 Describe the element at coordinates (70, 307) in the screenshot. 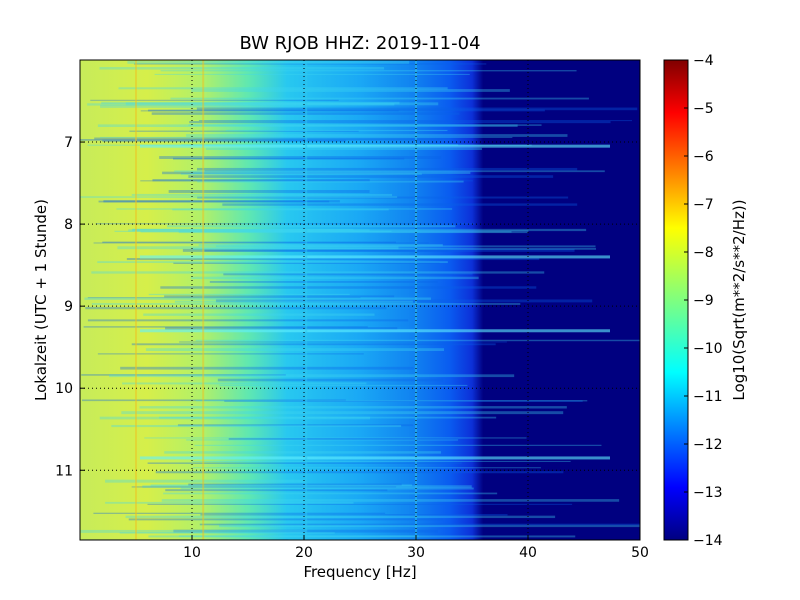

I see `y-axis-ticks: 7 8 9 10 11` at that location.